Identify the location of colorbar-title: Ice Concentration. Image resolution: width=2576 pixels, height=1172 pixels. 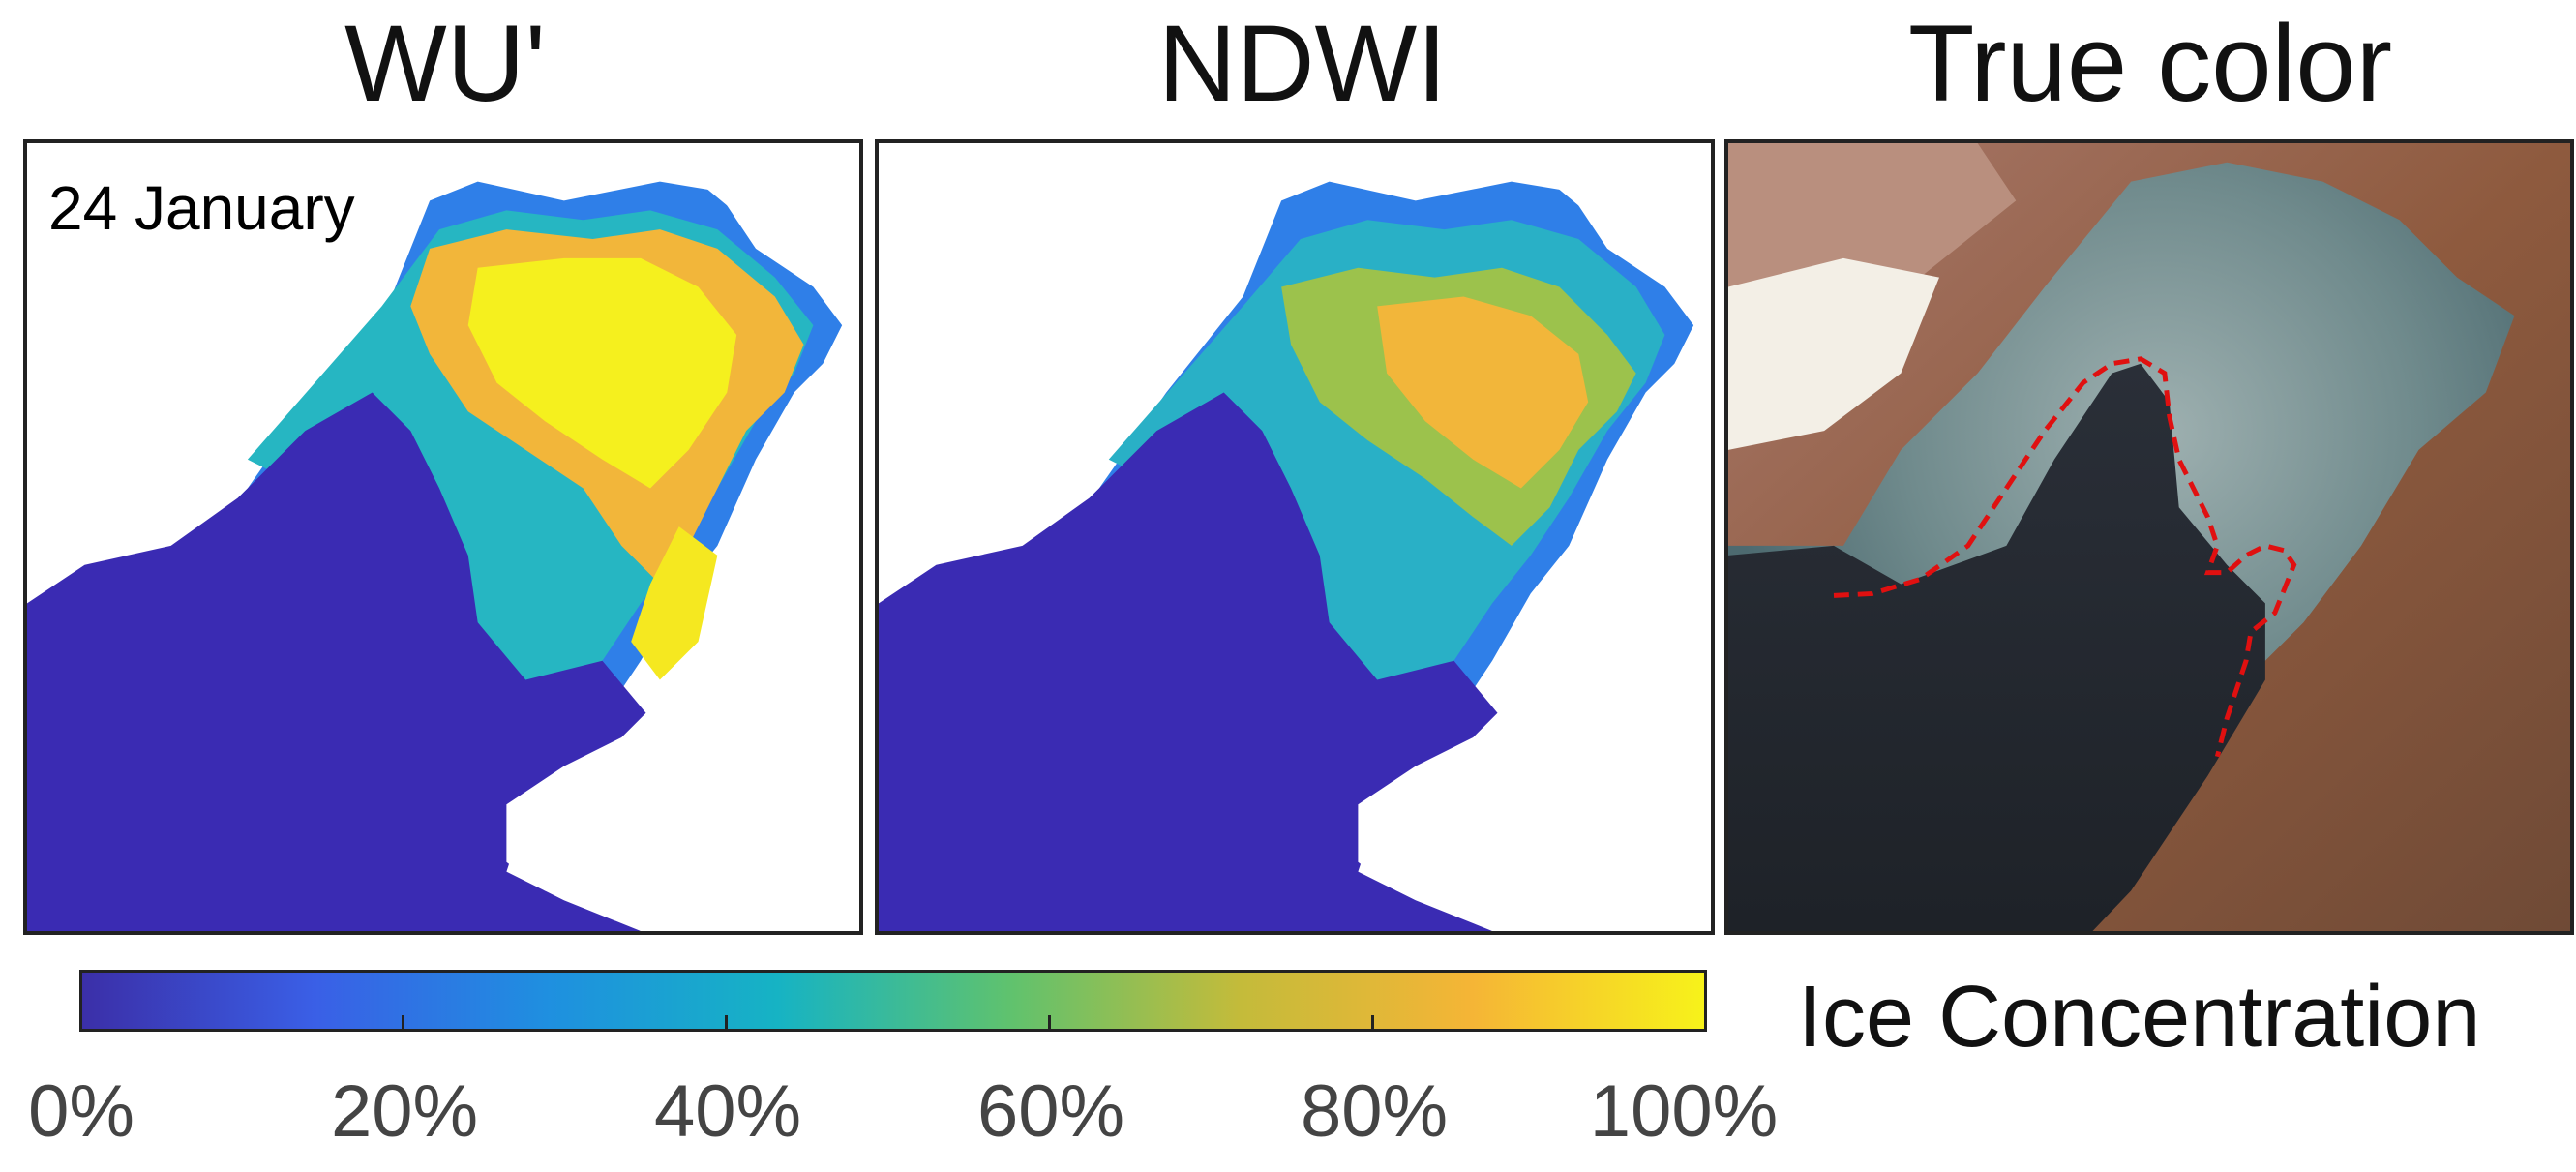
(2139, 1017).